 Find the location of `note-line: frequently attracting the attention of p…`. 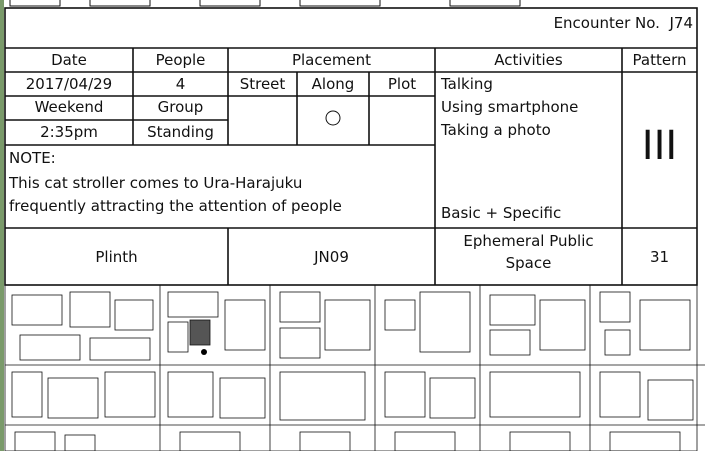

note-line: frequently attracting the attention of p… is located at coordinates (175, 206).